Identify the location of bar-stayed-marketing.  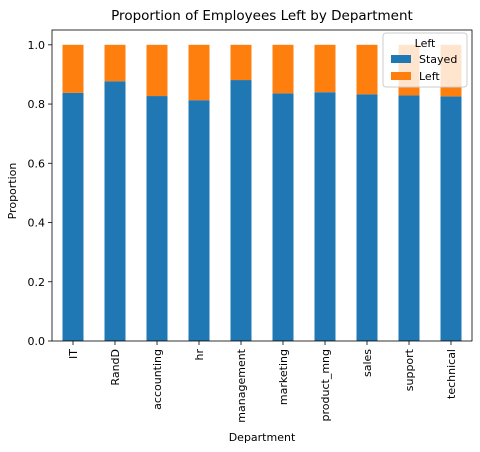
(283, 217).